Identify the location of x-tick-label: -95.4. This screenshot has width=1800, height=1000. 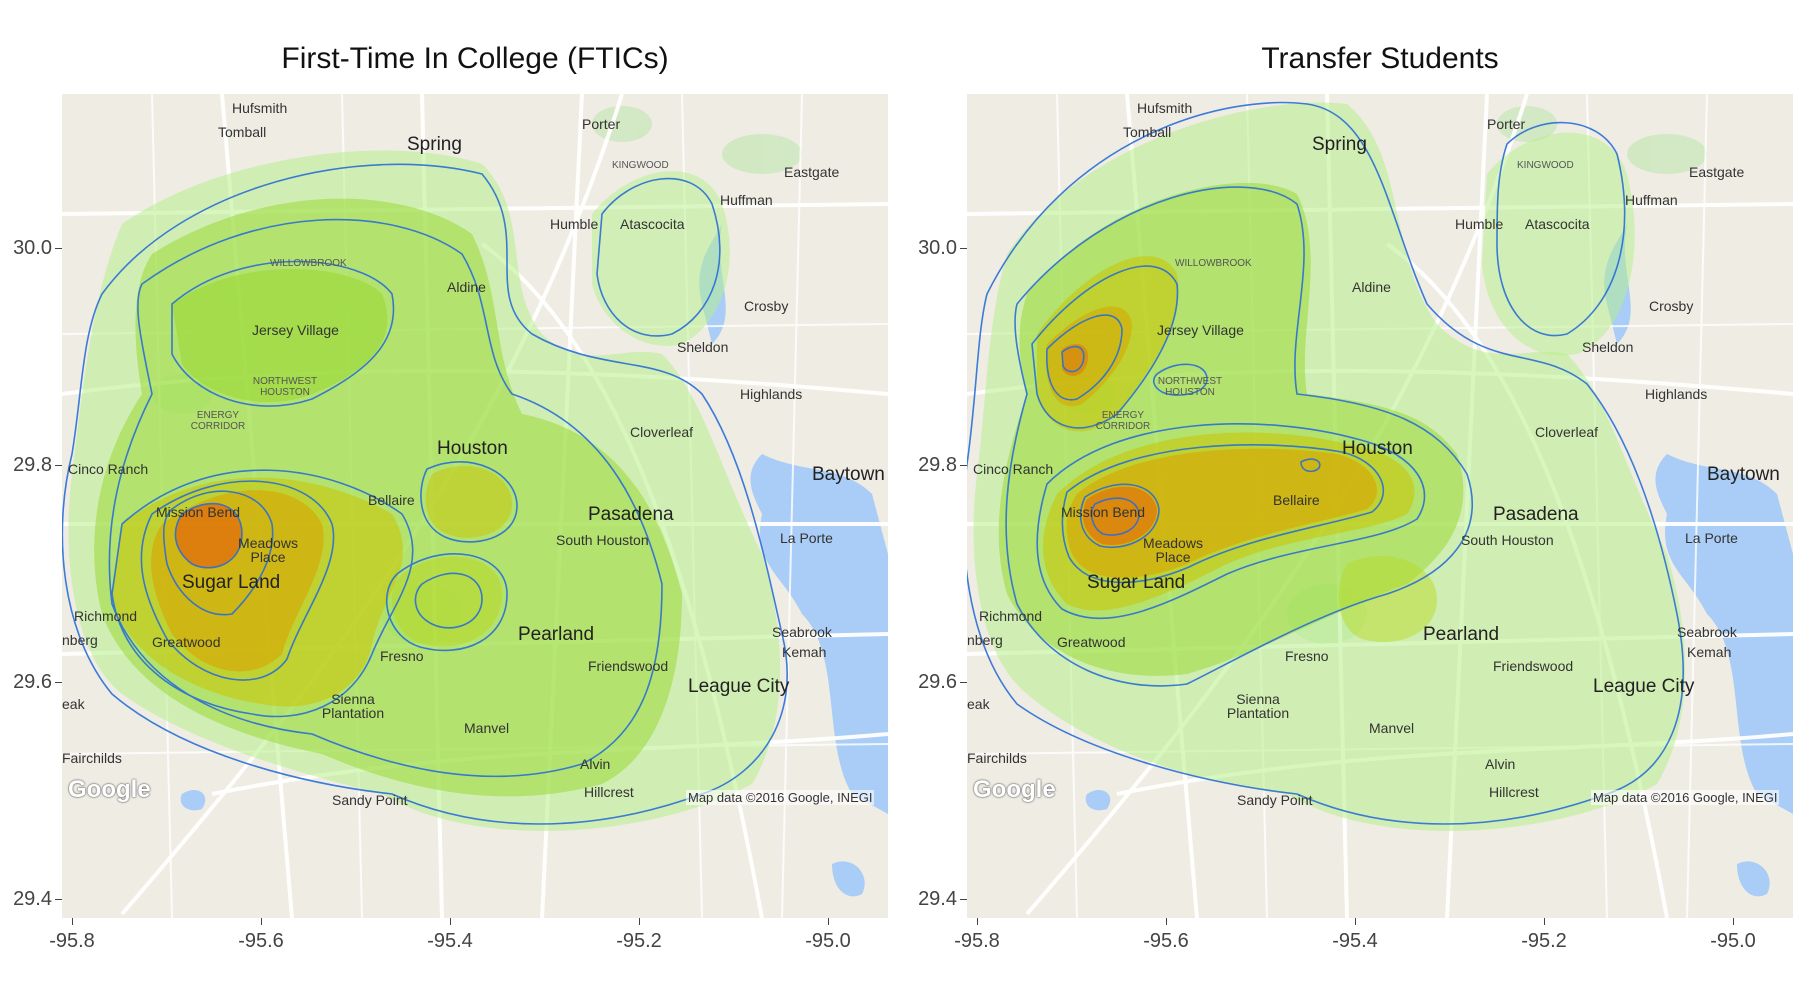
(1355, 941).